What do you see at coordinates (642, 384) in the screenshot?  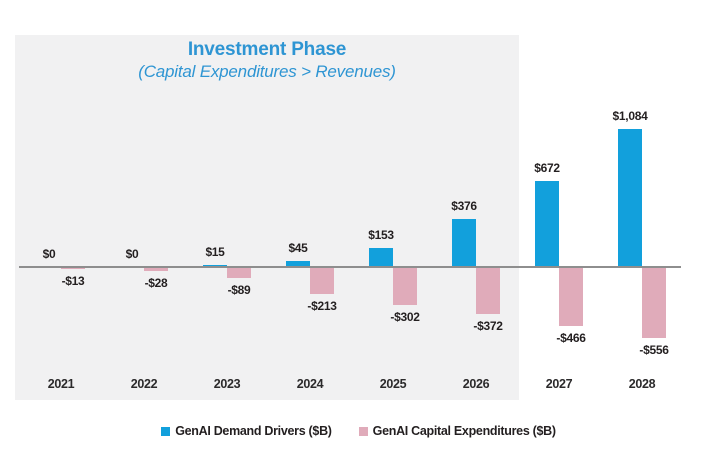 I see `x-axis-label-2028: 2028` at bounding box center [642, 384].